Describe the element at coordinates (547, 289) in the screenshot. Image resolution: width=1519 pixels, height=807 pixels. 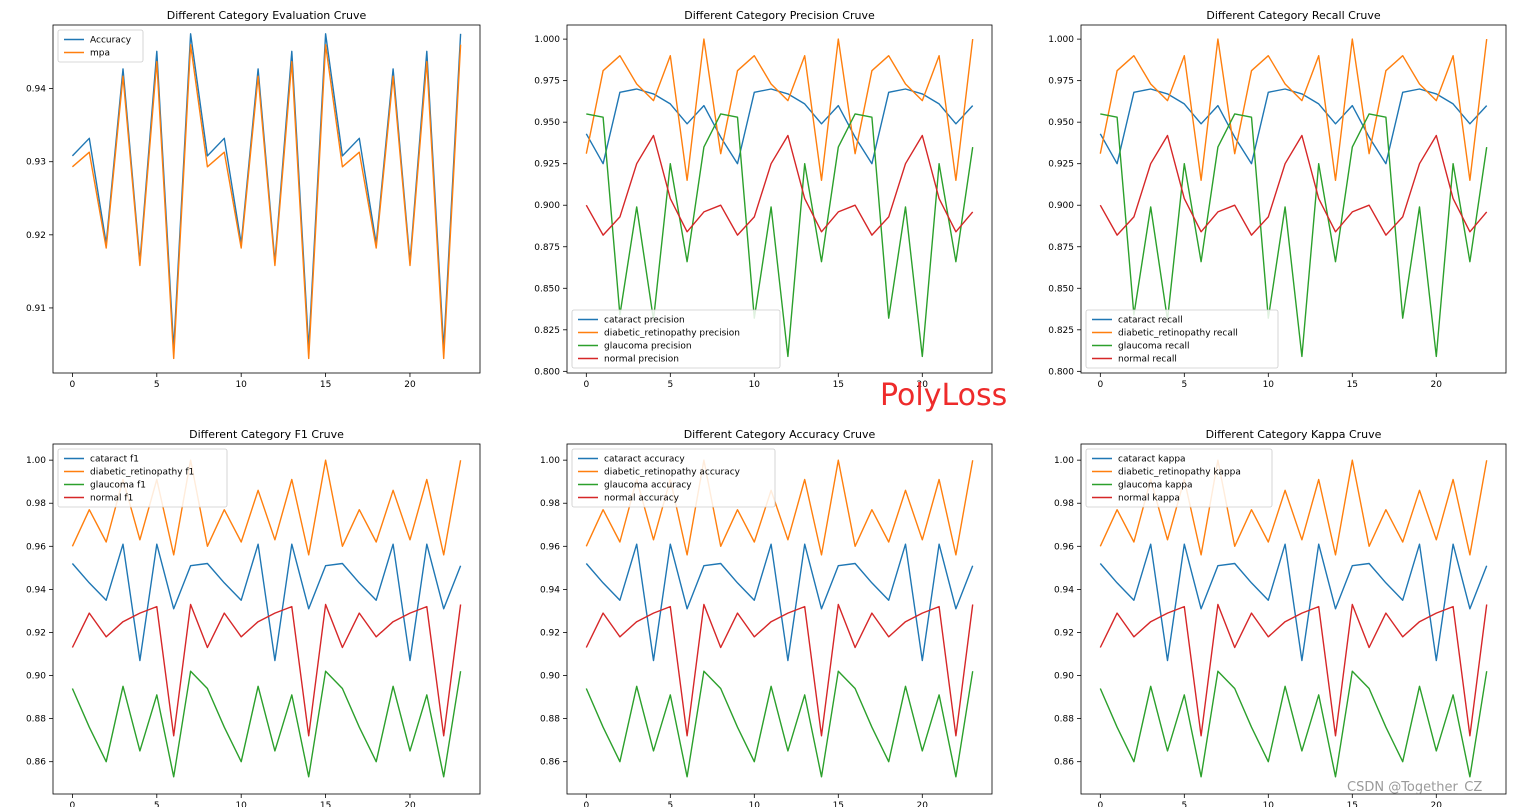
I see `y-tick-label: 0.850` at that location.